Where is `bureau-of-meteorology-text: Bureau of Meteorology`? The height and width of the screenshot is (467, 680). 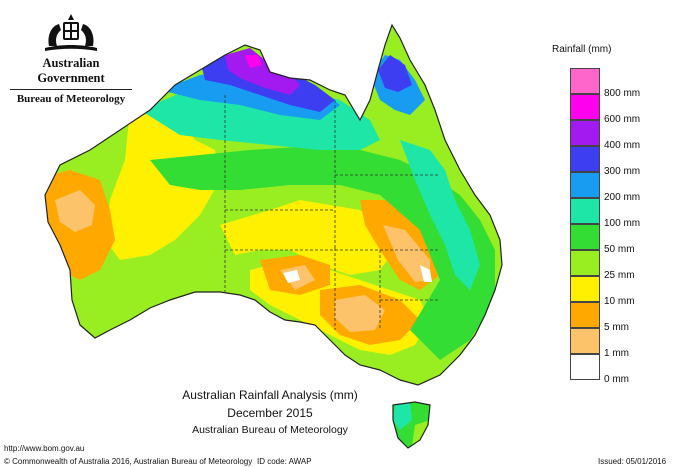 bureau-of-meteorology-text: Bureau of Meteorology is located at coordinates (71, 99).